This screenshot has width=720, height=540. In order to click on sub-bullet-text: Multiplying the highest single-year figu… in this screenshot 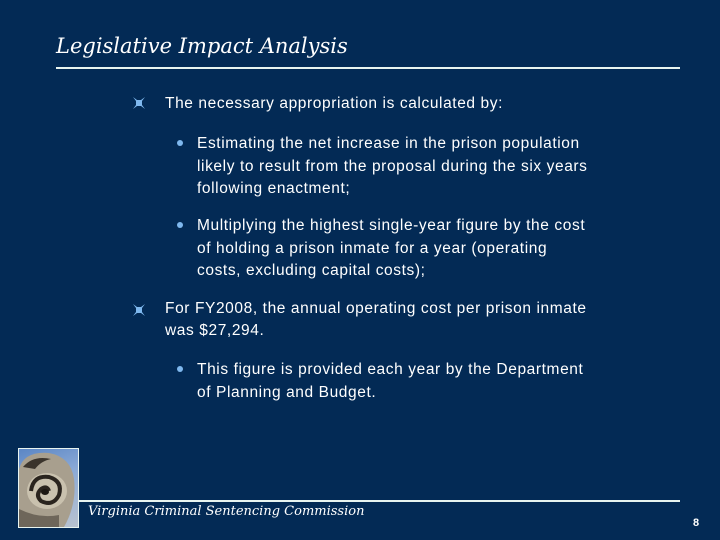, I will do `click(417, 249)`.